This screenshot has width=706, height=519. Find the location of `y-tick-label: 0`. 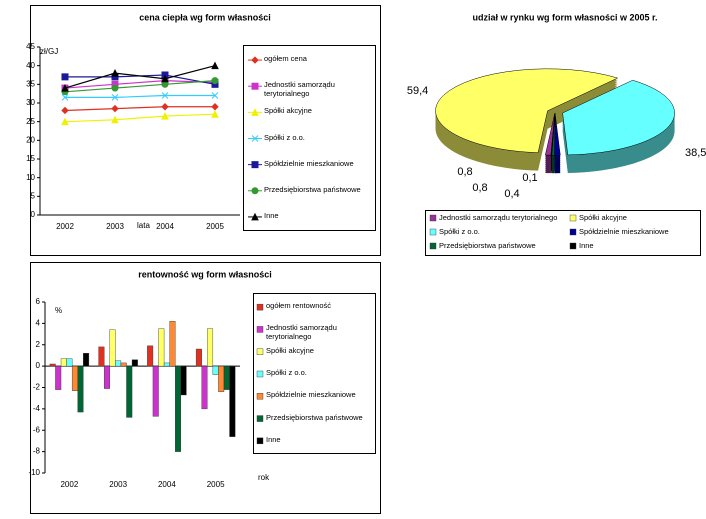

y-tick-label: 0 is located at coordinates (33, 214).